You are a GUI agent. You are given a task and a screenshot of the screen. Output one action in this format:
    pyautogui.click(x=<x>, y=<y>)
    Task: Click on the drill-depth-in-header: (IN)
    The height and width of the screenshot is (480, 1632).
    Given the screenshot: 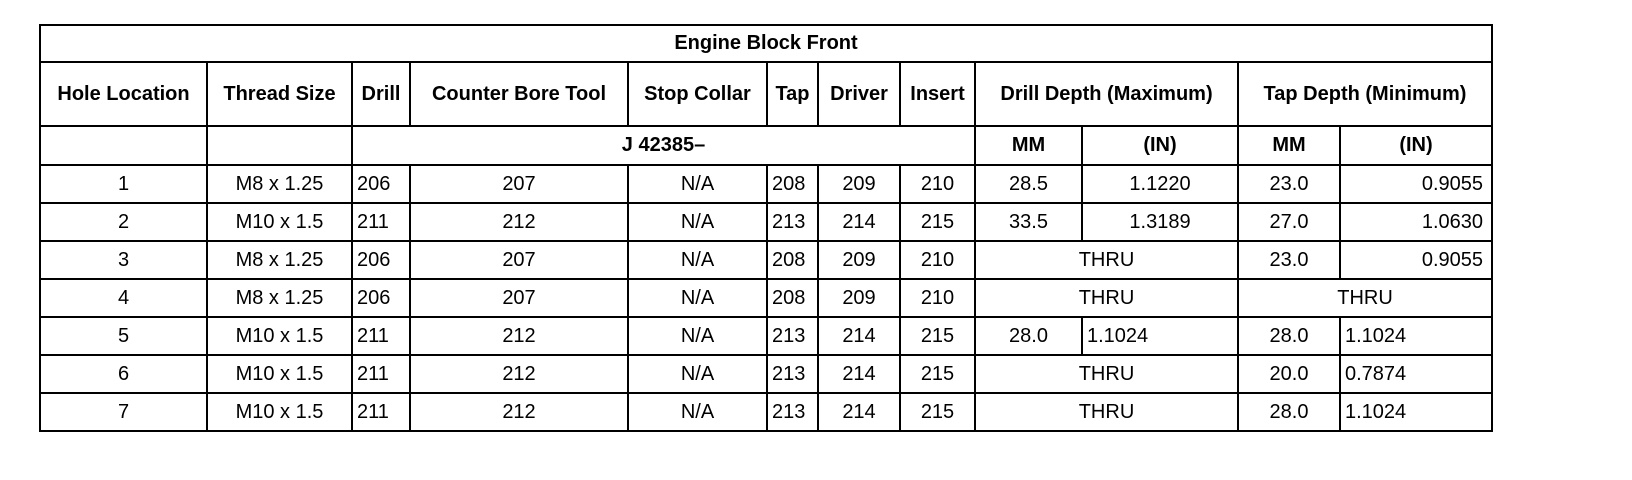 What is the action you would take?
    pyautogui.click(x=1160, y=145)
    